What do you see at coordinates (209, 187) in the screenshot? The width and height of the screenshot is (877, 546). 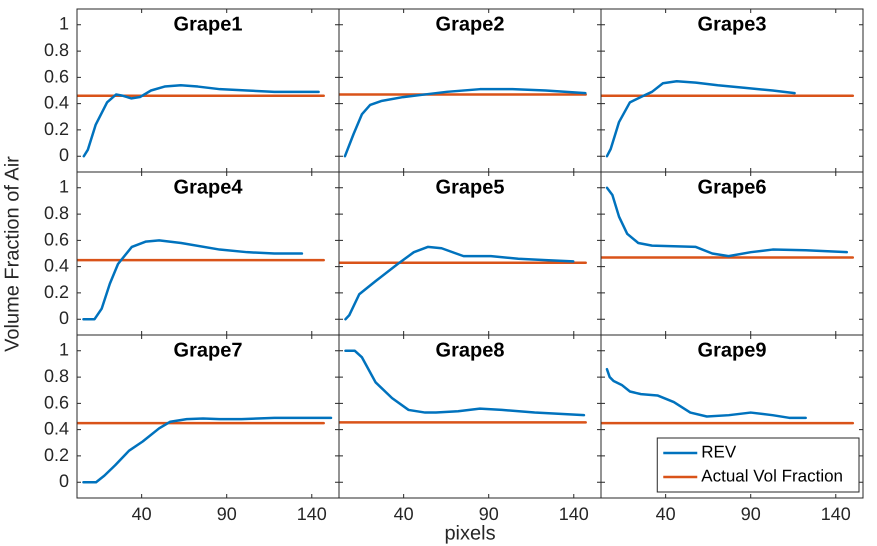 I see `chart-title: Grape4` at bounding box center [209, 187].